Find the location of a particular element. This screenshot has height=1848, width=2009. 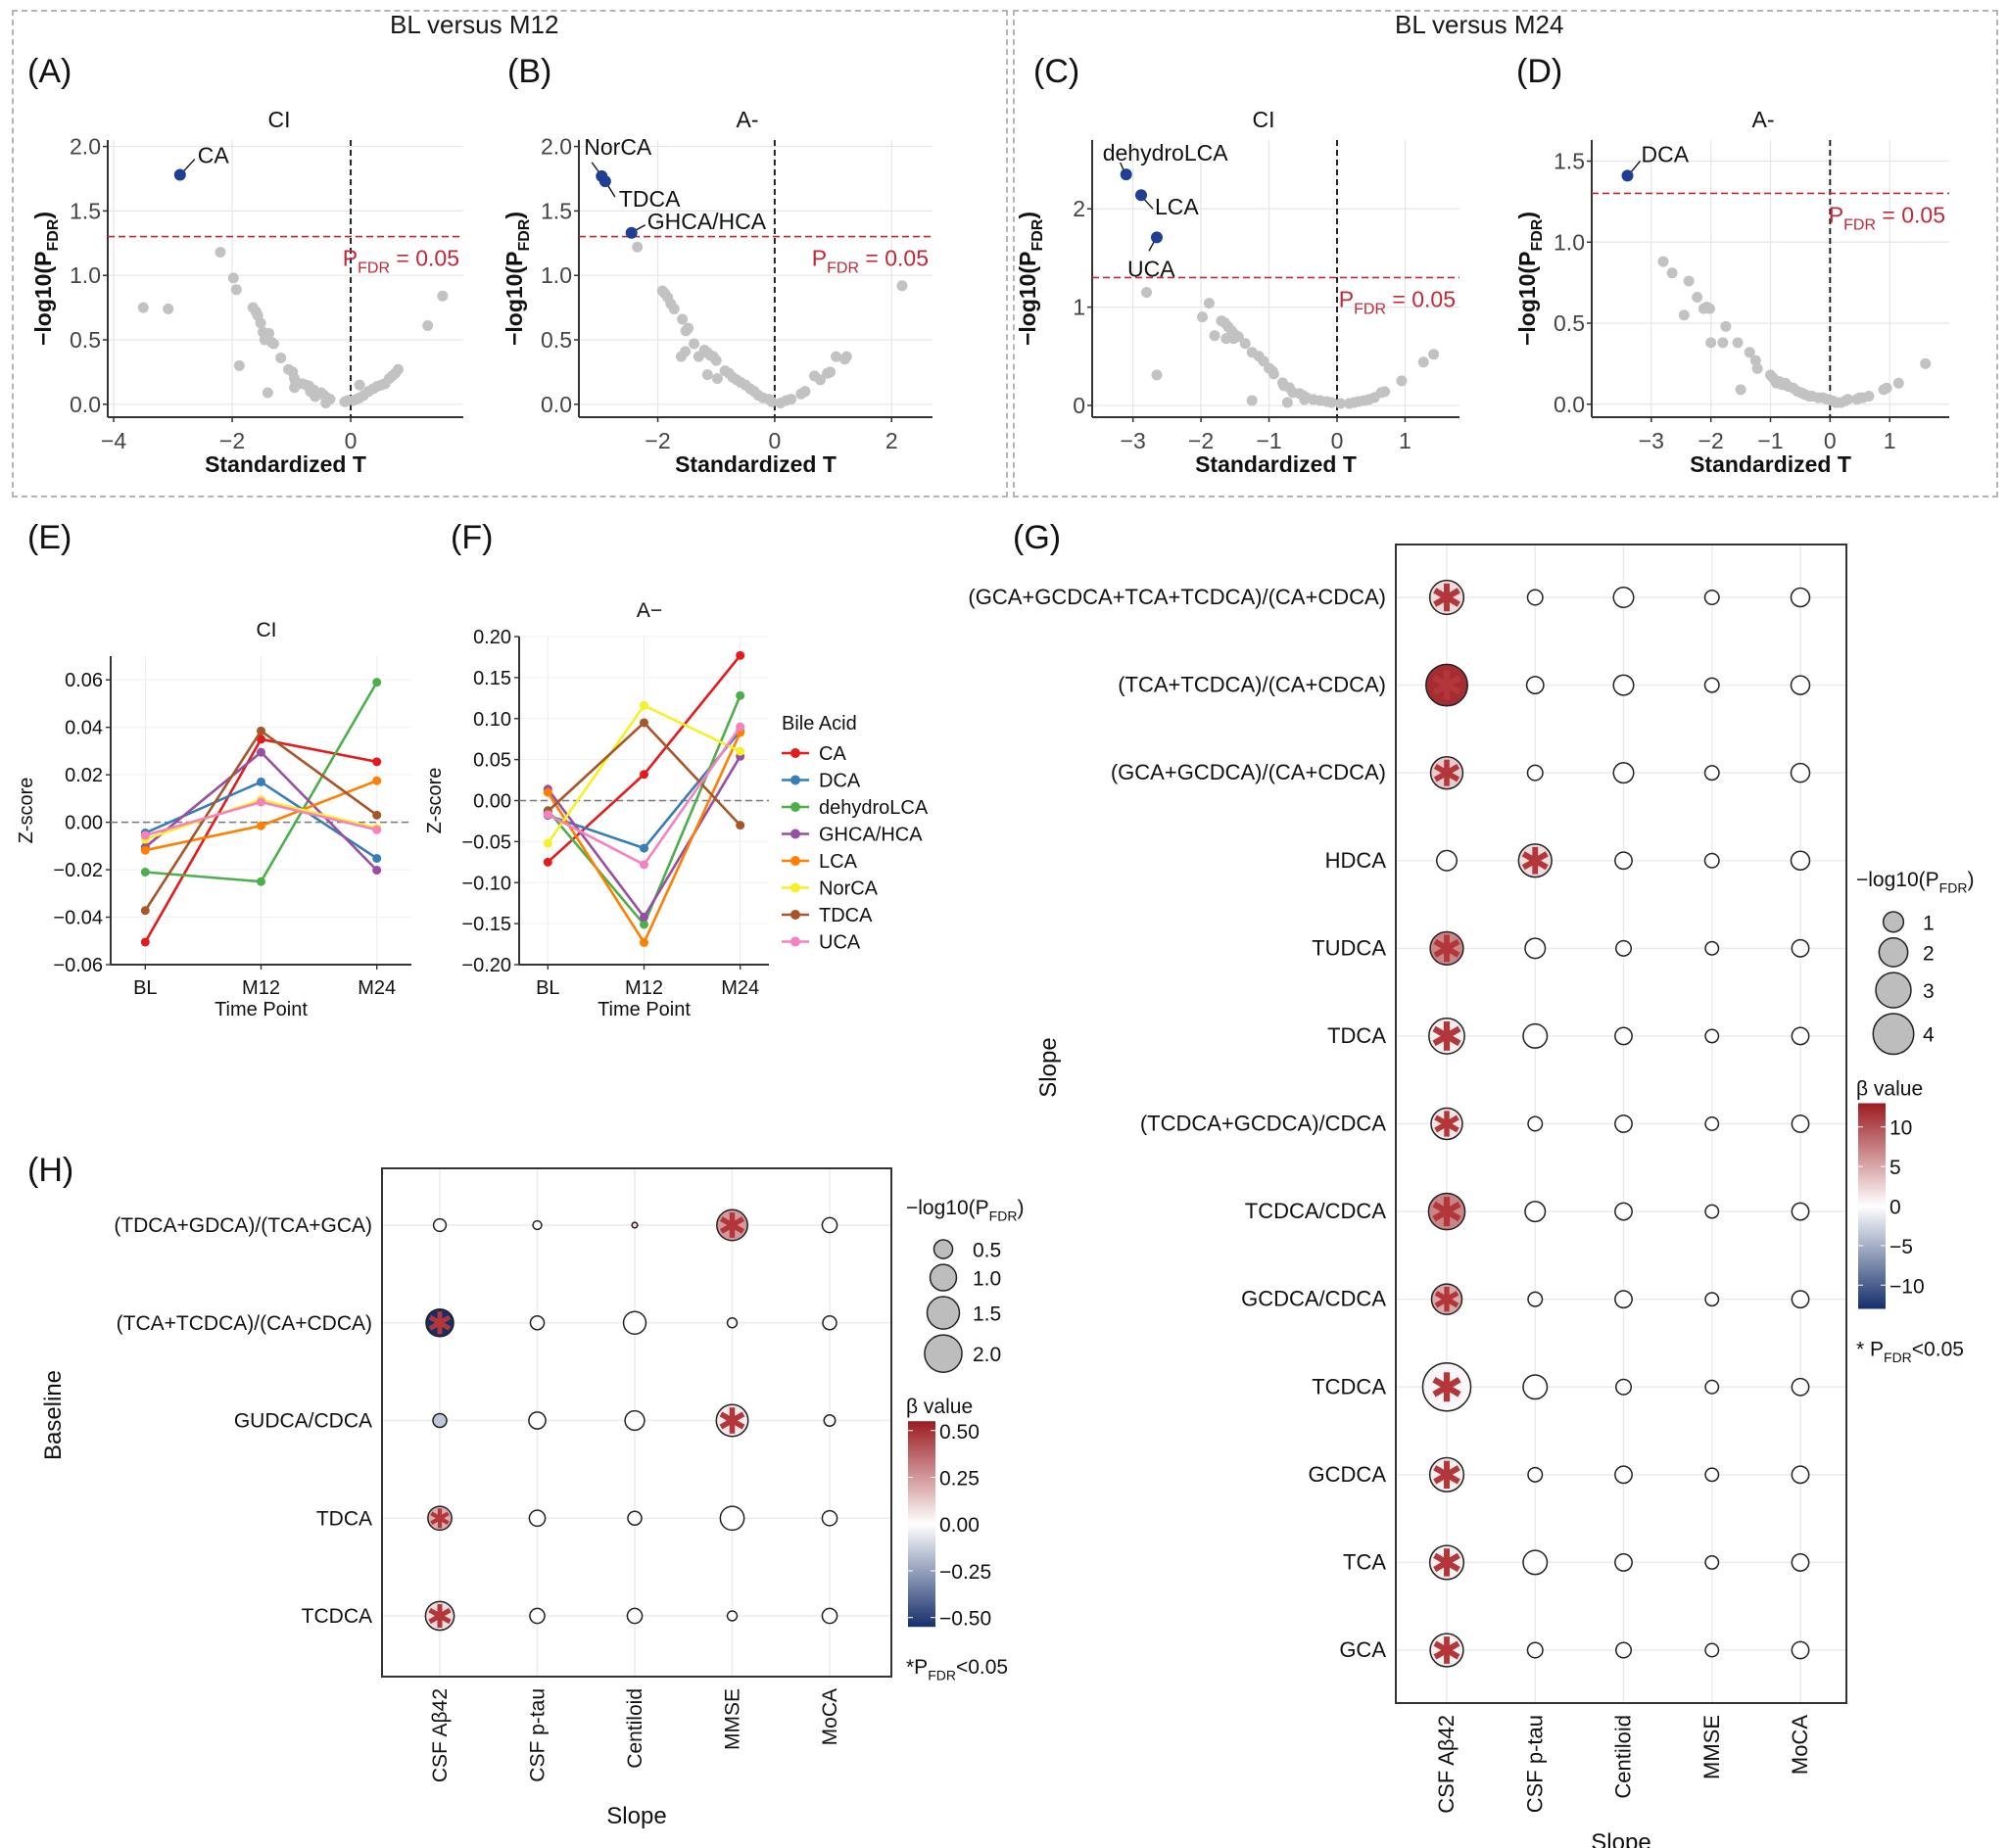

x-axis-title: Time Point is located at coordinates (645, 1009).